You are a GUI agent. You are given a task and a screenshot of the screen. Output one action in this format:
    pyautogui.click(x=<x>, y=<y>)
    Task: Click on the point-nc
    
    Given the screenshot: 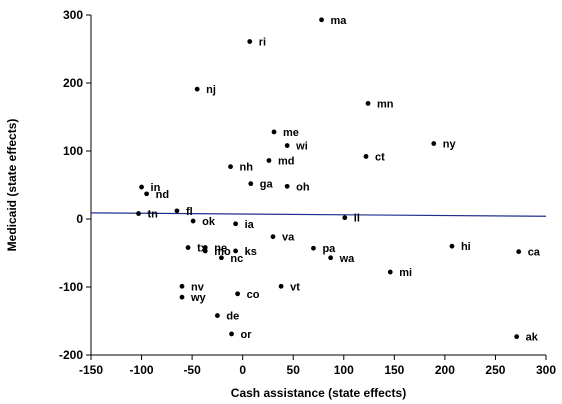 What is the action you would take?
    pyautogui.click(x=221, y=258)
    